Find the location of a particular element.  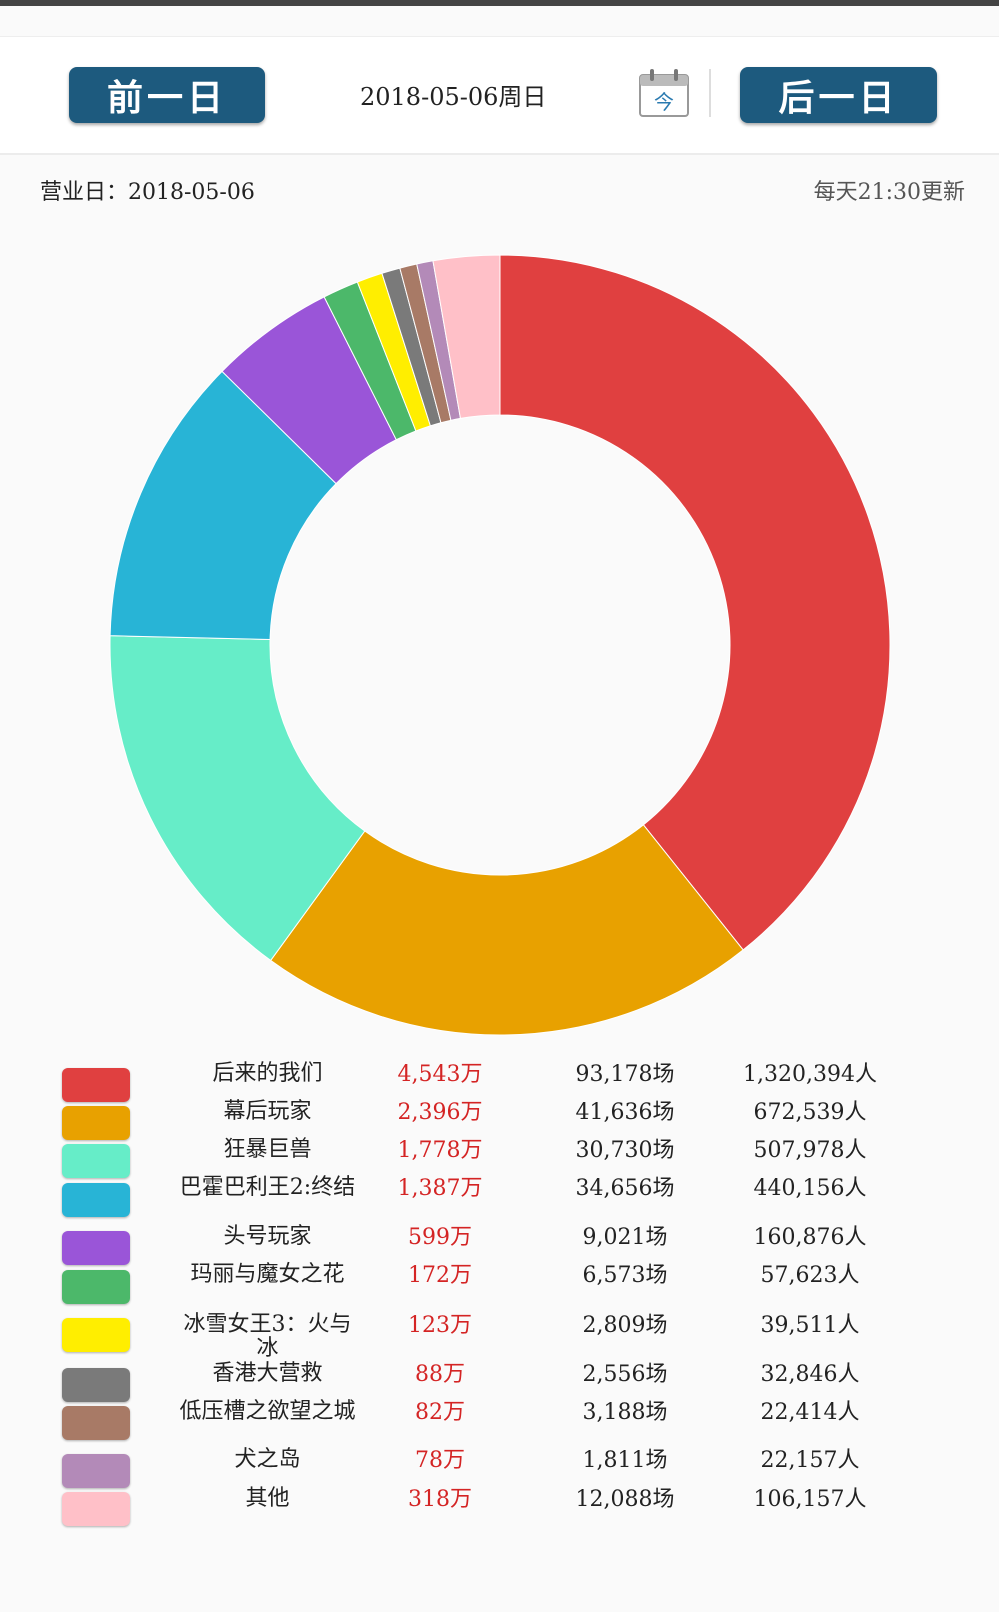

update-note: 每天21:30更新 is located at coordinates (889, 192).